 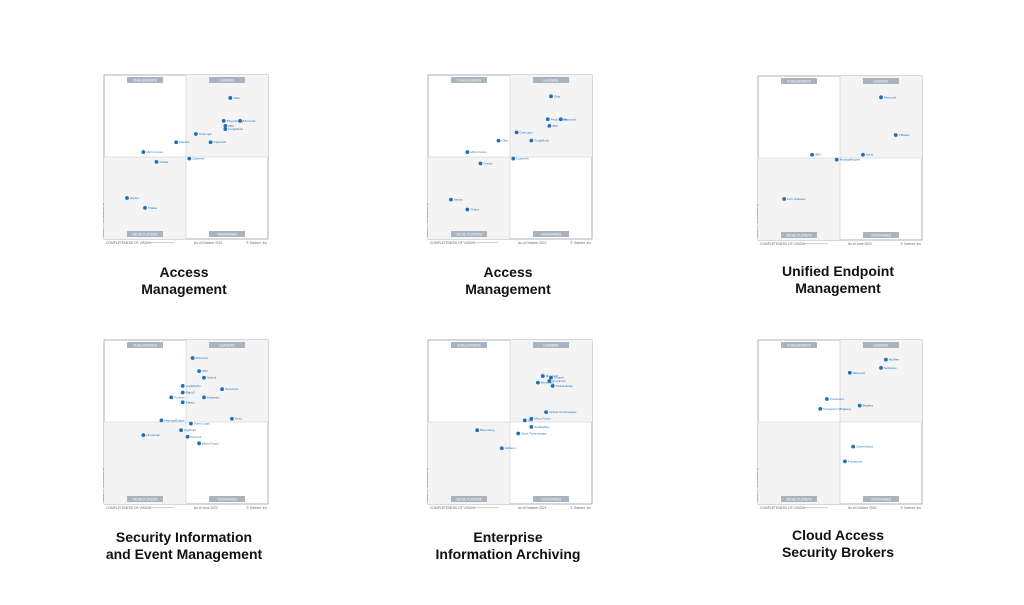 What do you see at coordinates (510, 448) in the screenshot?
I see `vendor-label: Jatheon` at bounding box center [510, 448].